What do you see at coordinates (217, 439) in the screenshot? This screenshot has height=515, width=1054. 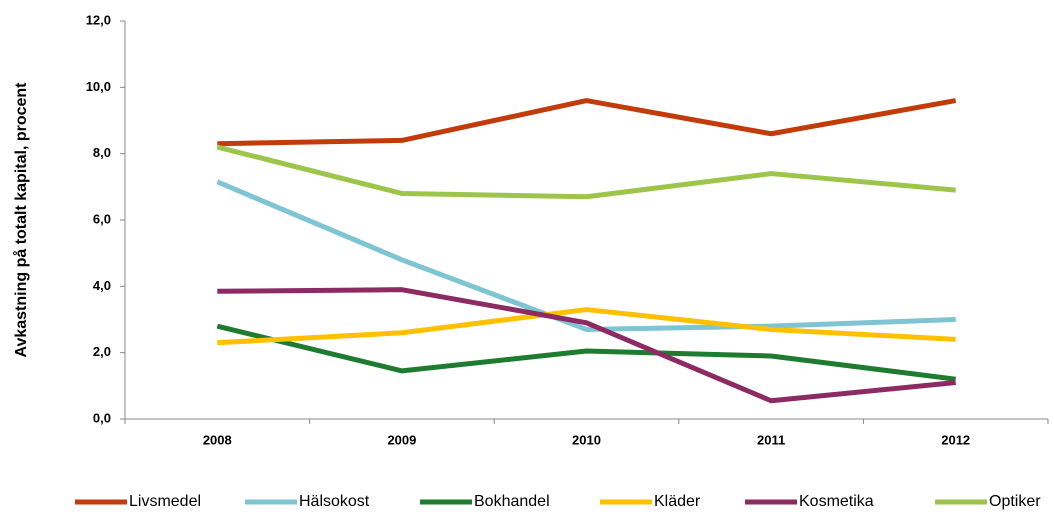 I see `x-tick-label: 2008` at bounding box center [217, 439].